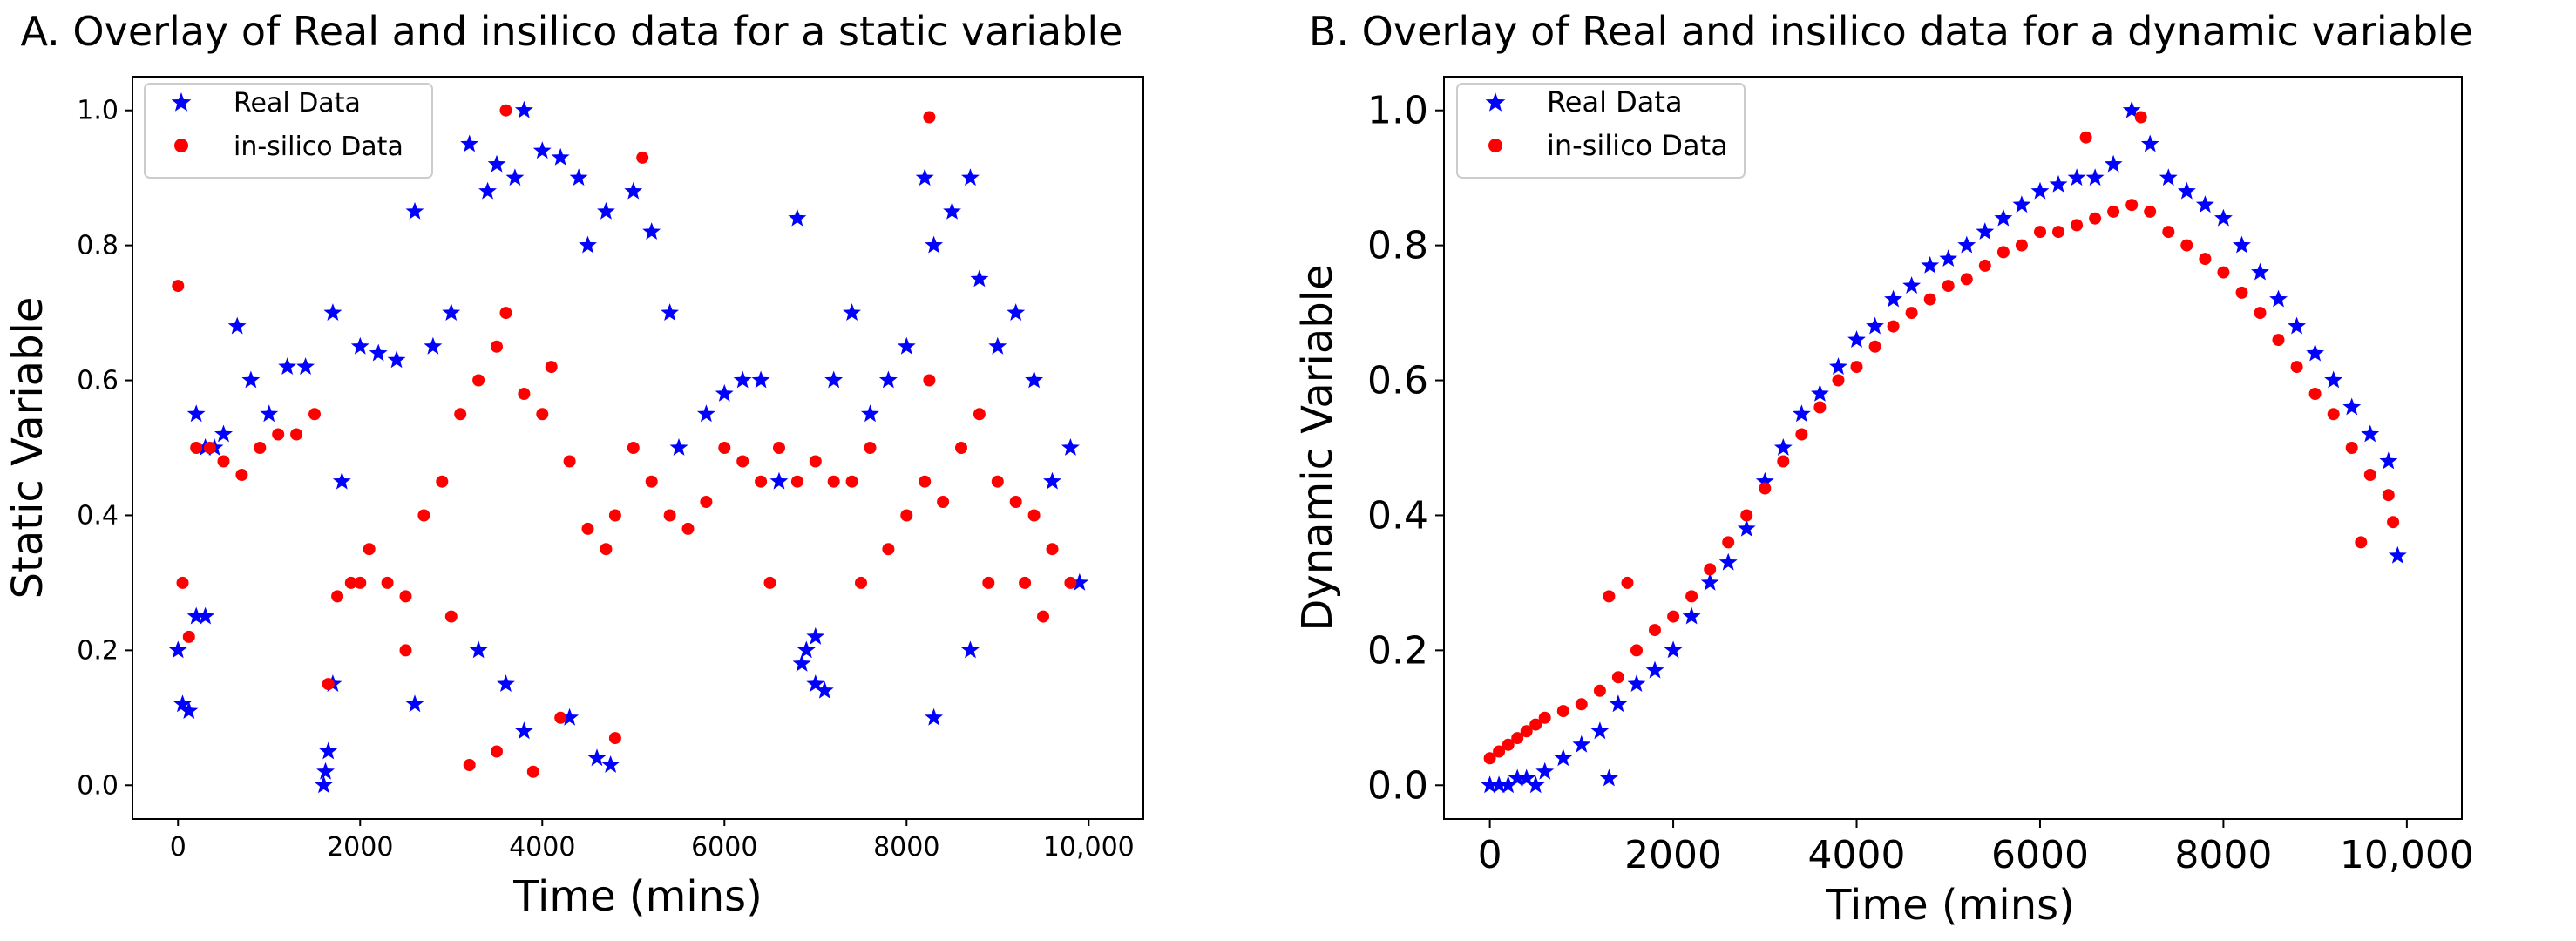 The image size is (2576, 941). What do you see at coordinates (1318, 447) in the screenshot?
I see `chart-b-y-axis-label: Dynamic Variable` at bounding box center [1318, 447].